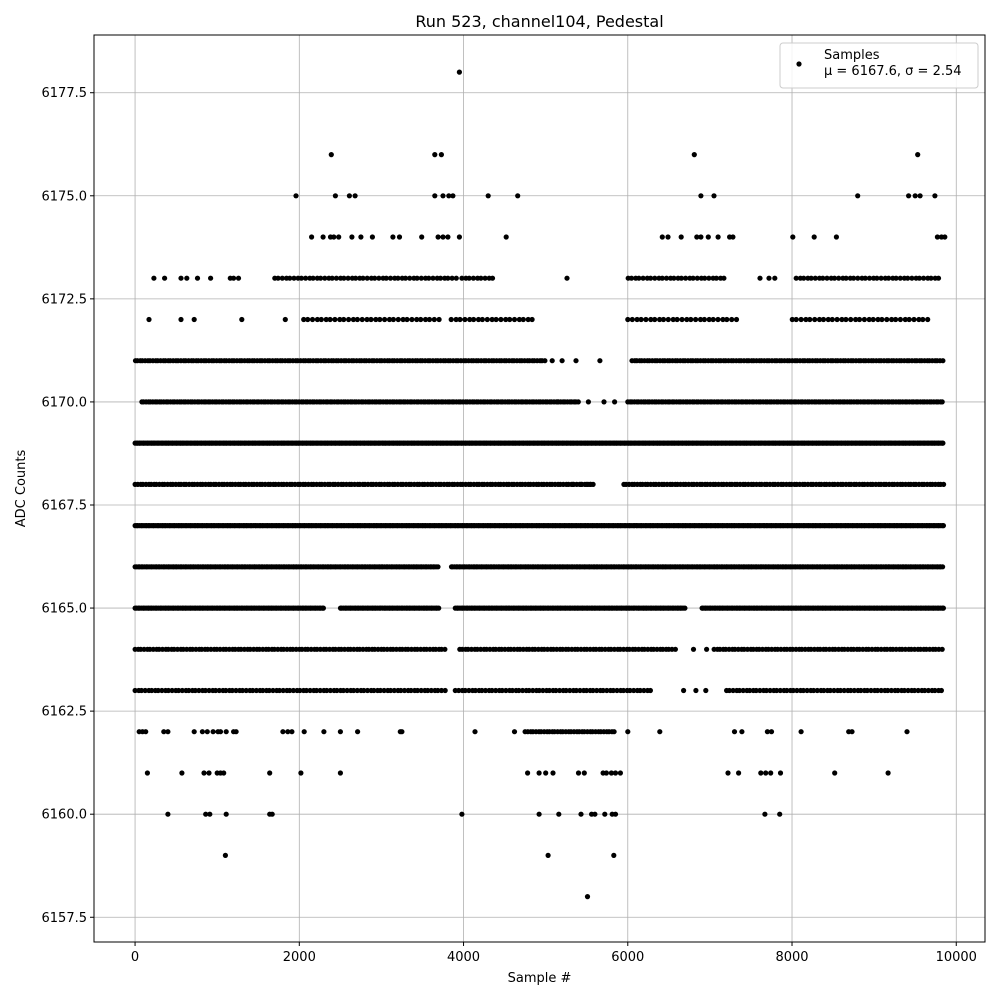  What do you see at coordinates (539, 21) in the screenshot?
I see `chart-title: Run 523, channel104, Pedestal` at bounding box center [539, 21].